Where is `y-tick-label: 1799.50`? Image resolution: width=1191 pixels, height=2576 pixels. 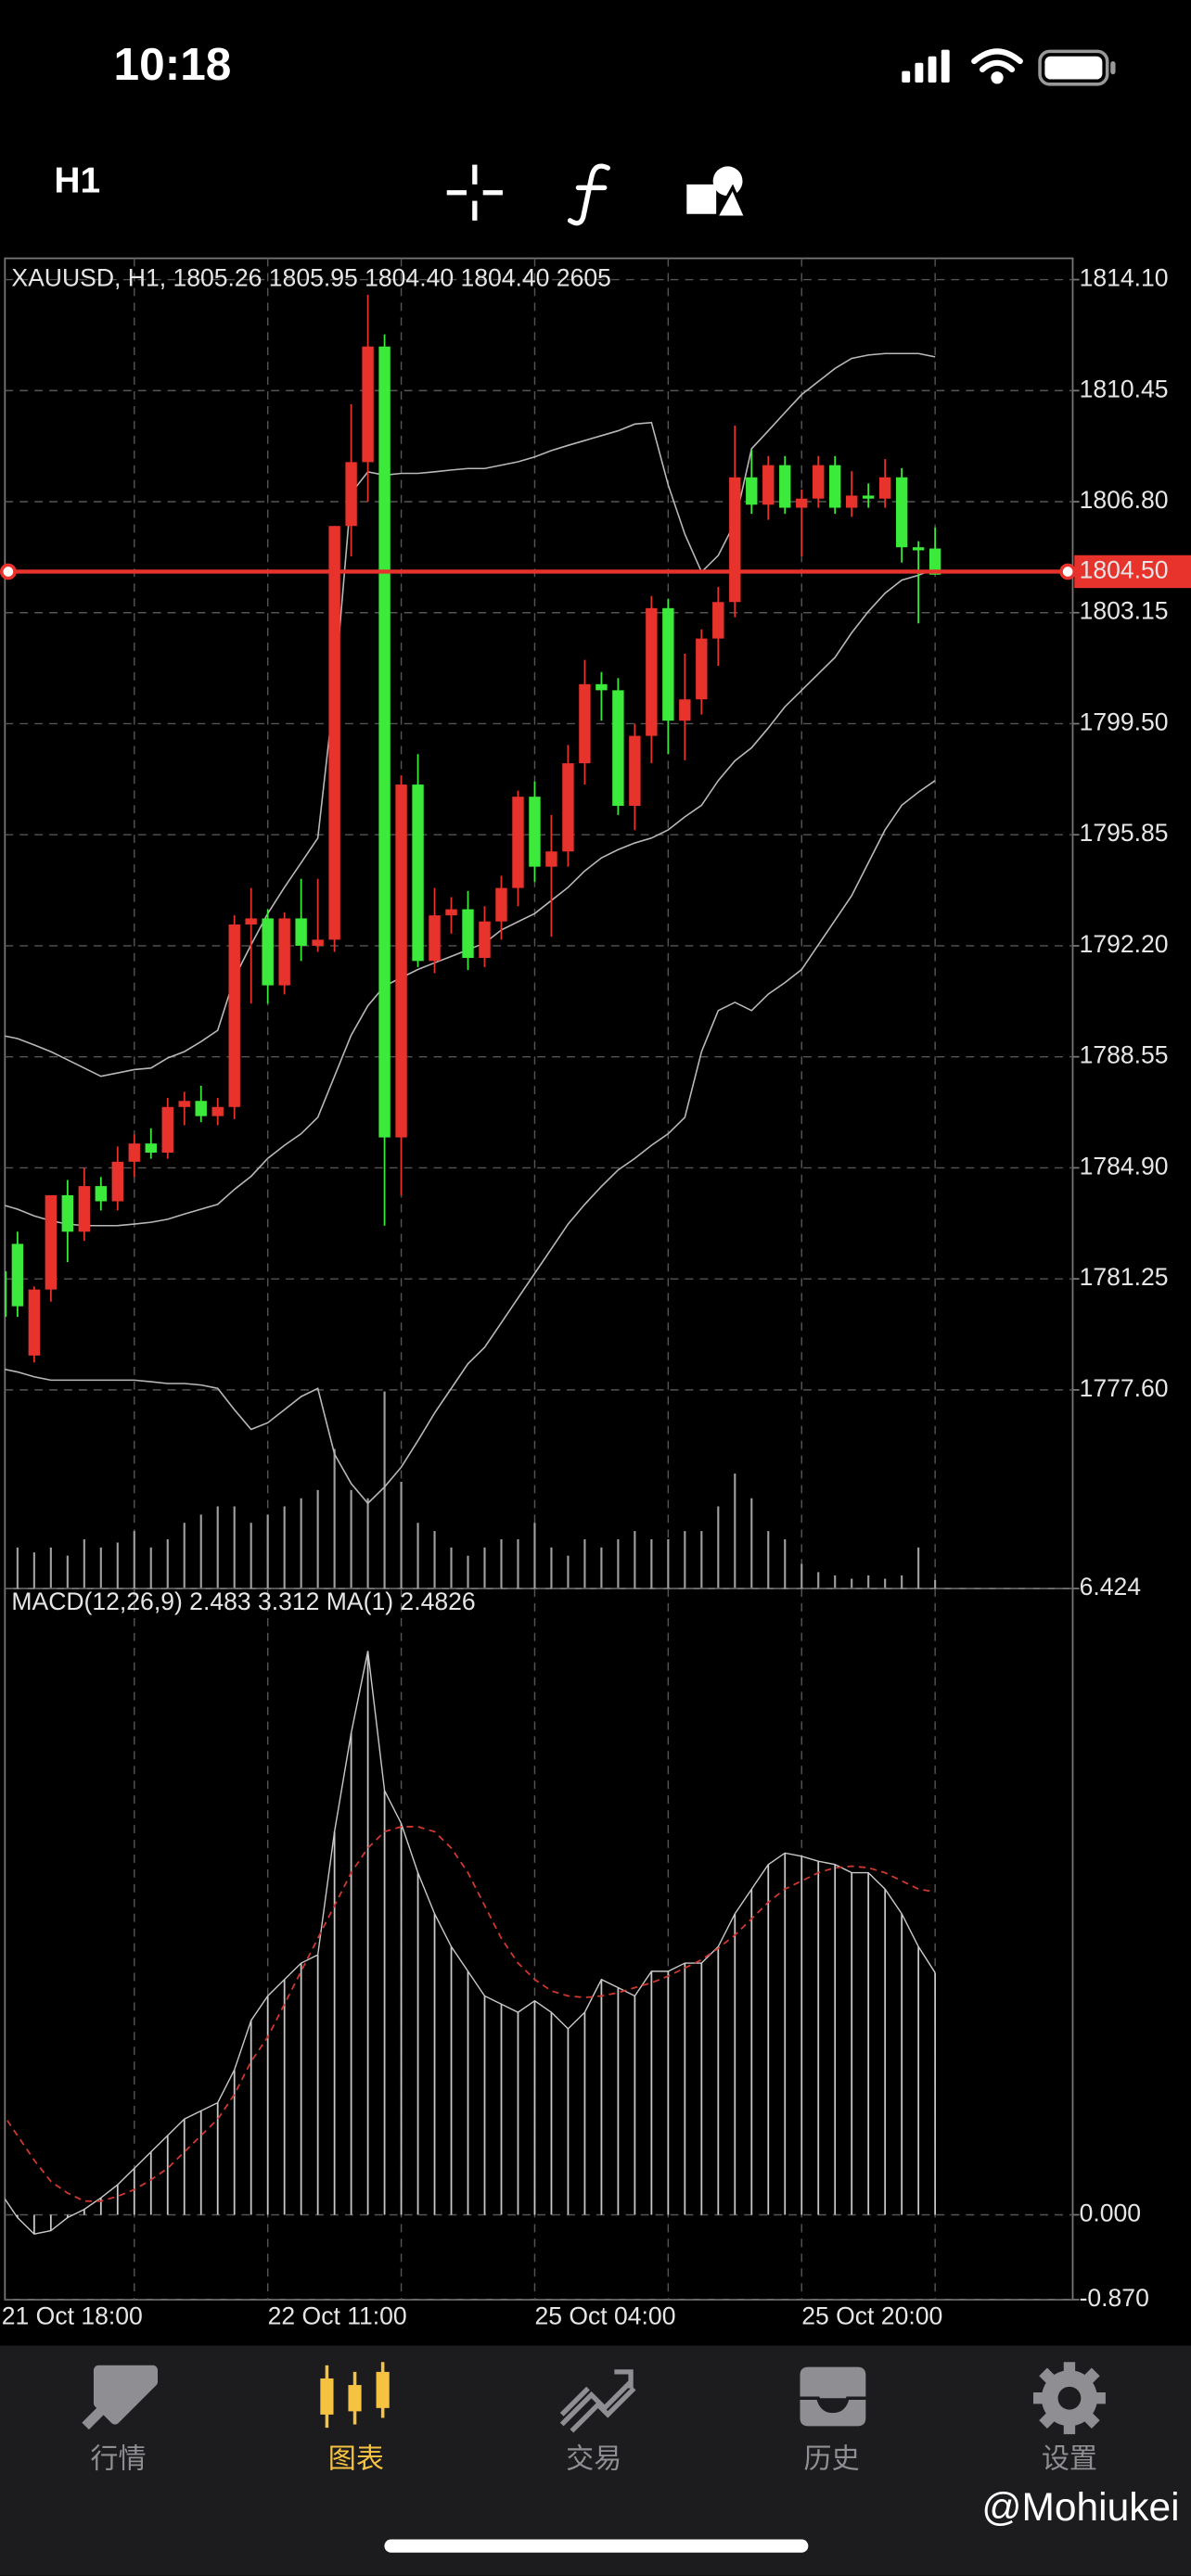 y-tick-label: 1799.50 is located at coordinates (1124, 722).